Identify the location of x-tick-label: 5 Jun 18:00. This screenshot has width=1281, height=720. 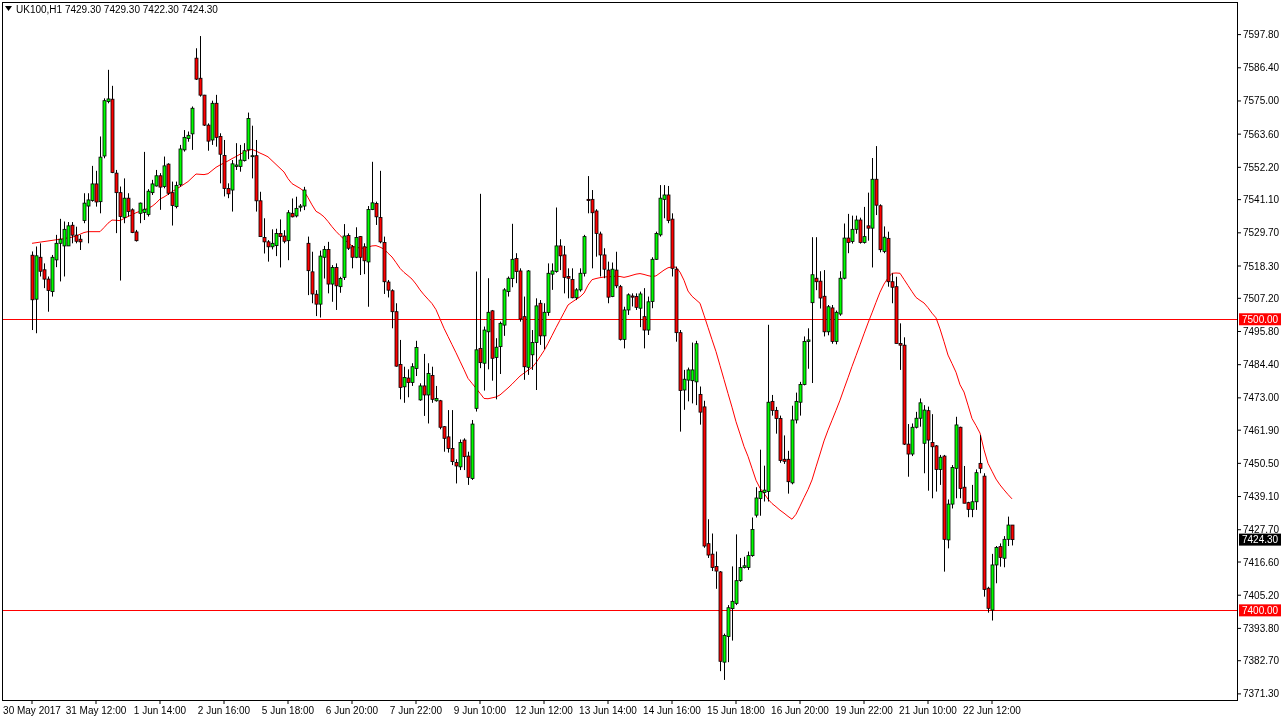
(288, 710).